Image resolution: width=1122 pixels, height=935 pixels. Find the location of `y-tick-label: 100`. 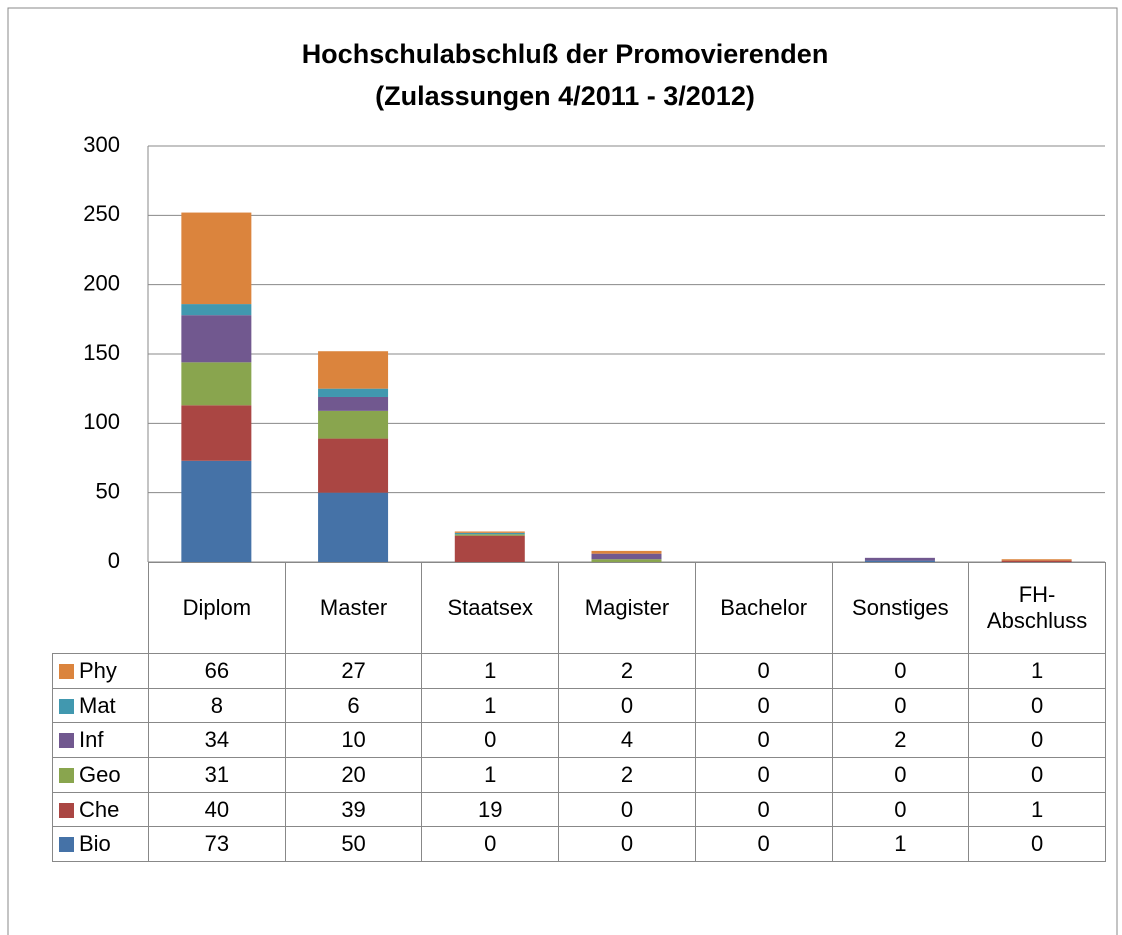

y-tick-label: 100 is located at coordinates (101, 421).